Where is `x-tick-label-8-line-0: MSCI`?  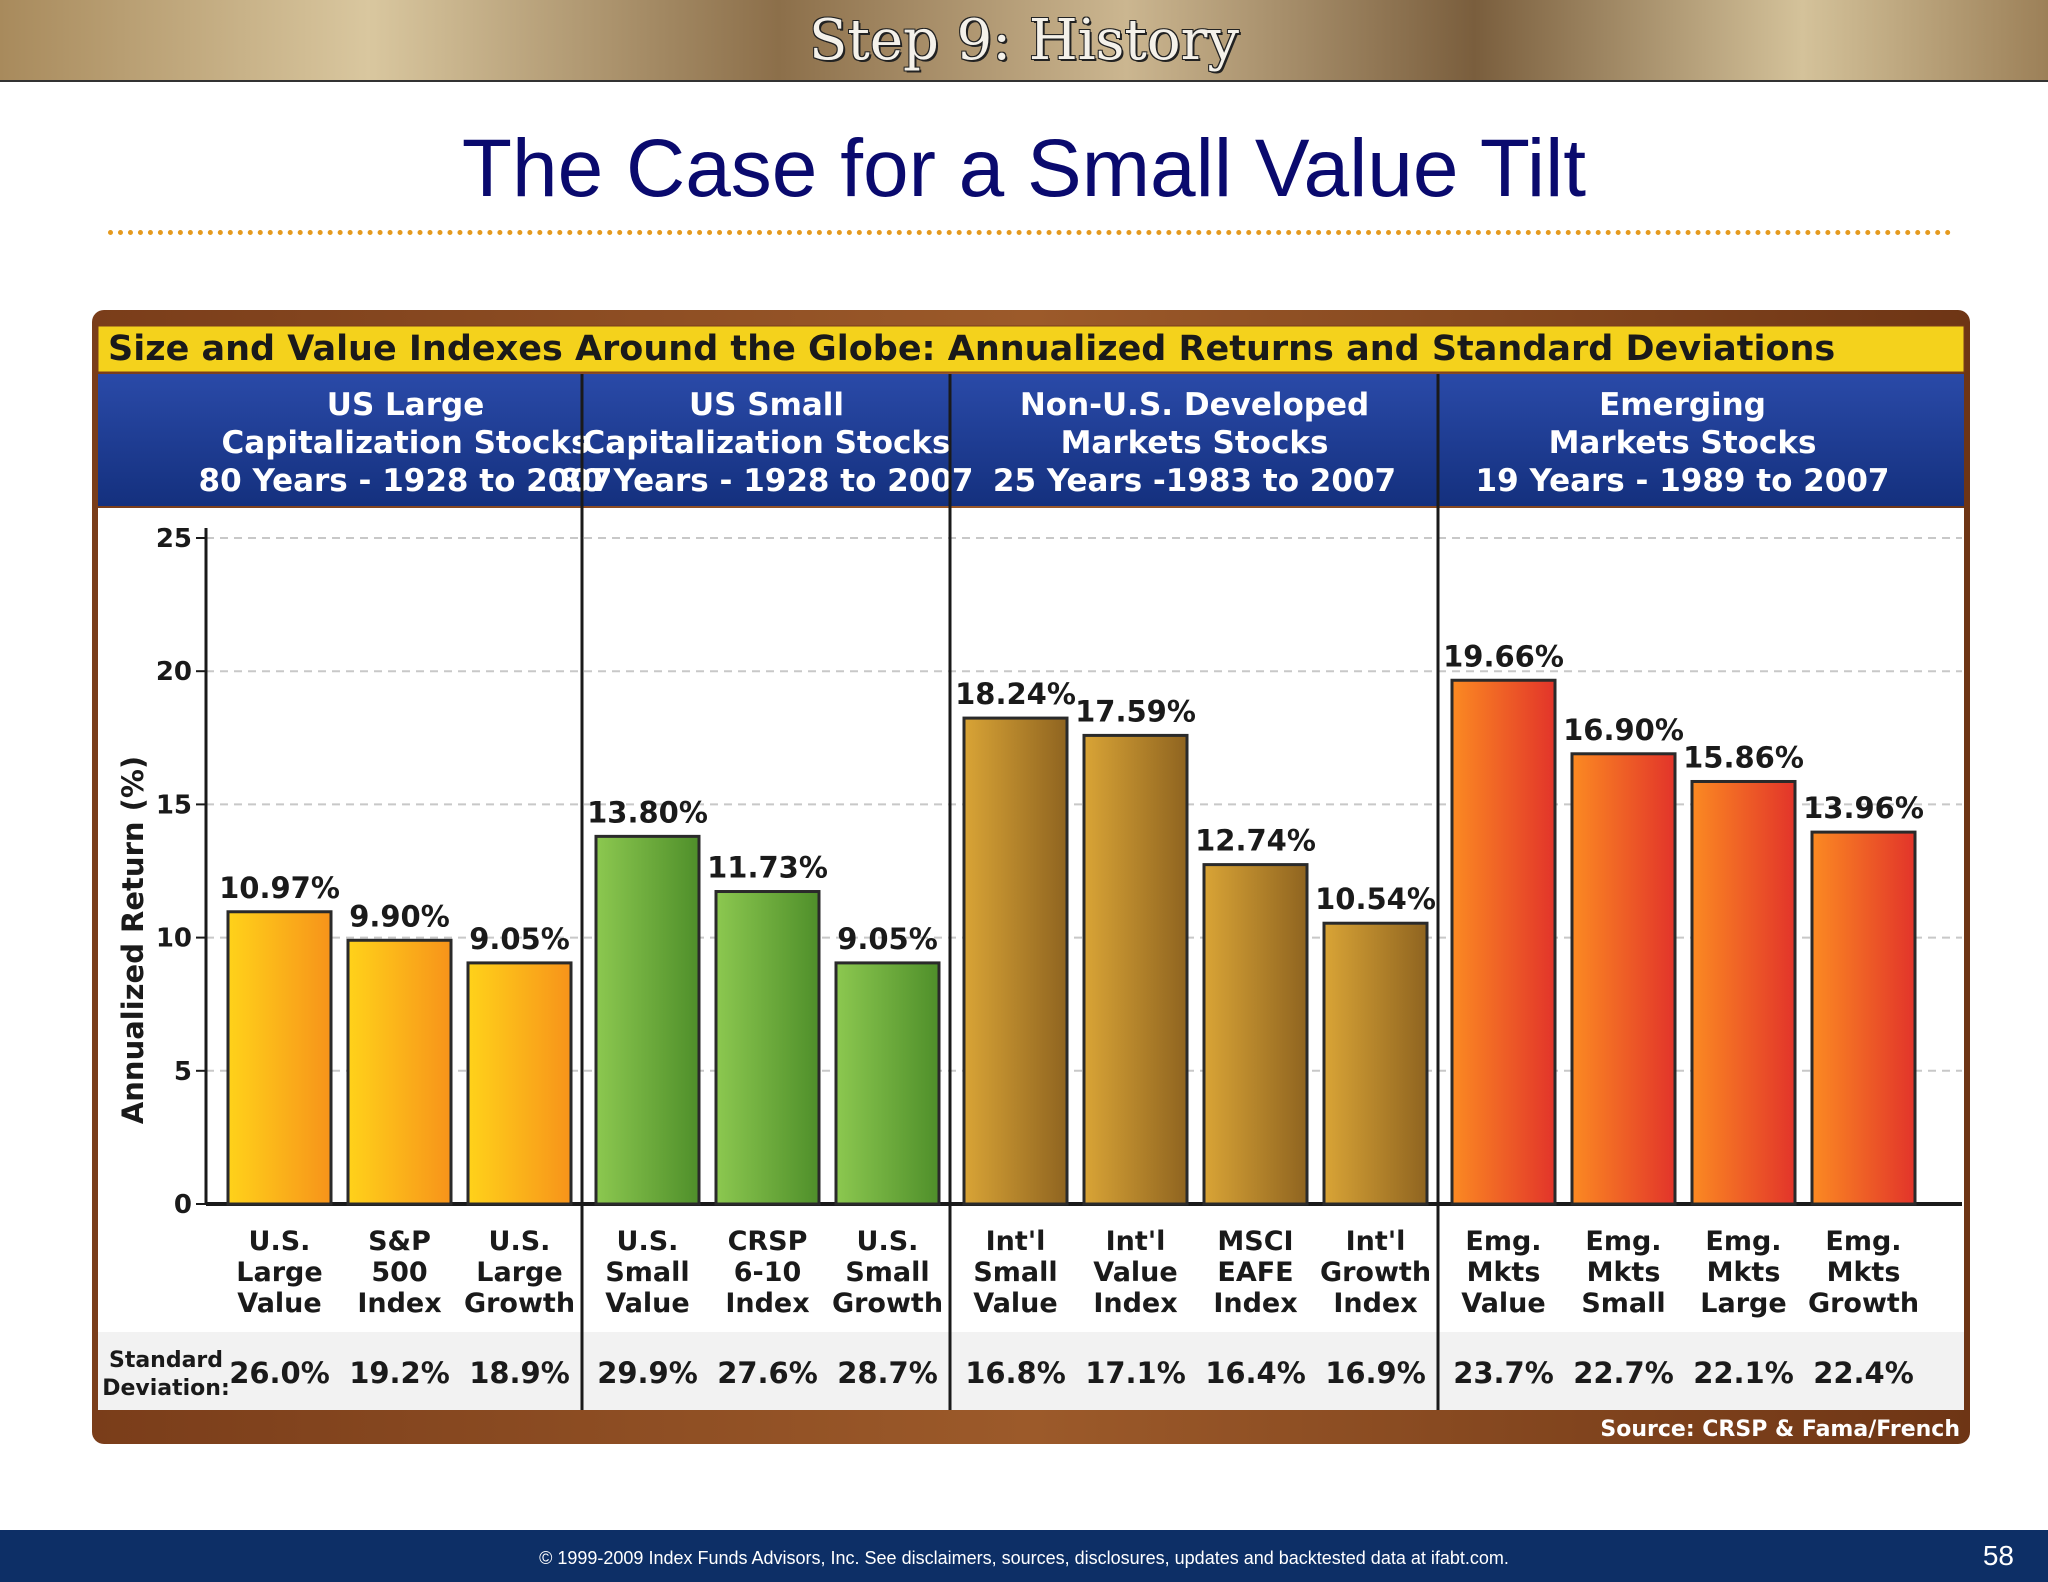 x-tick-label-8-line-0: MSCI is located at coordinates (1255, 1241).